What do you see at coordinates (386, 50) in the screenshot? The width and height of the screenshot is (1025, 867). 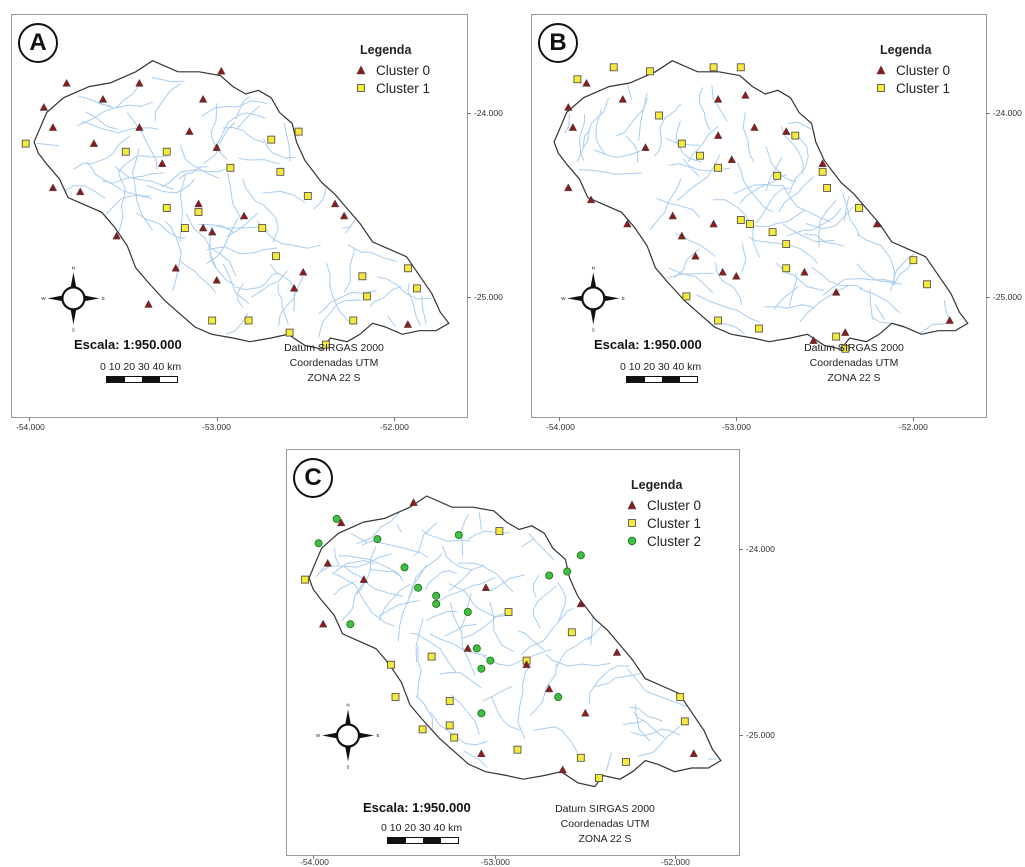 I see `legend-title: Legenda` at bounding box center [386, 50].